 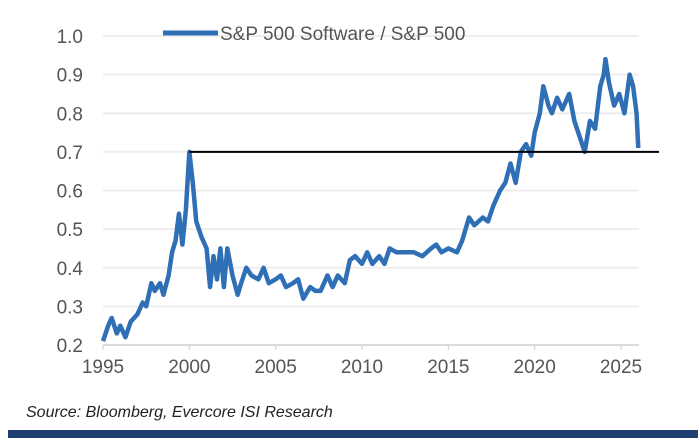 I want to click on y-tick-label: 0.2, so click(x=70, y=346).